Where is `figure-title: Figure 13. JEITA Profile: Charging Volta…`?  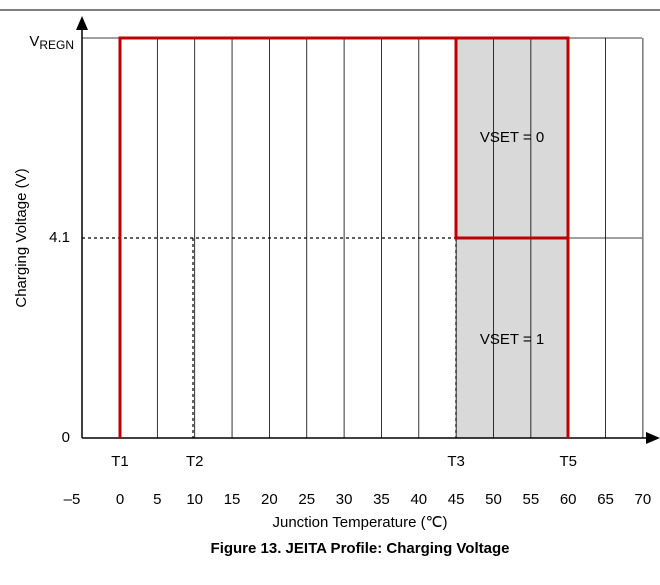
figure-title: Figure 13. JEITA Profile: Charging Volta… is located at coordinates (360, 548).